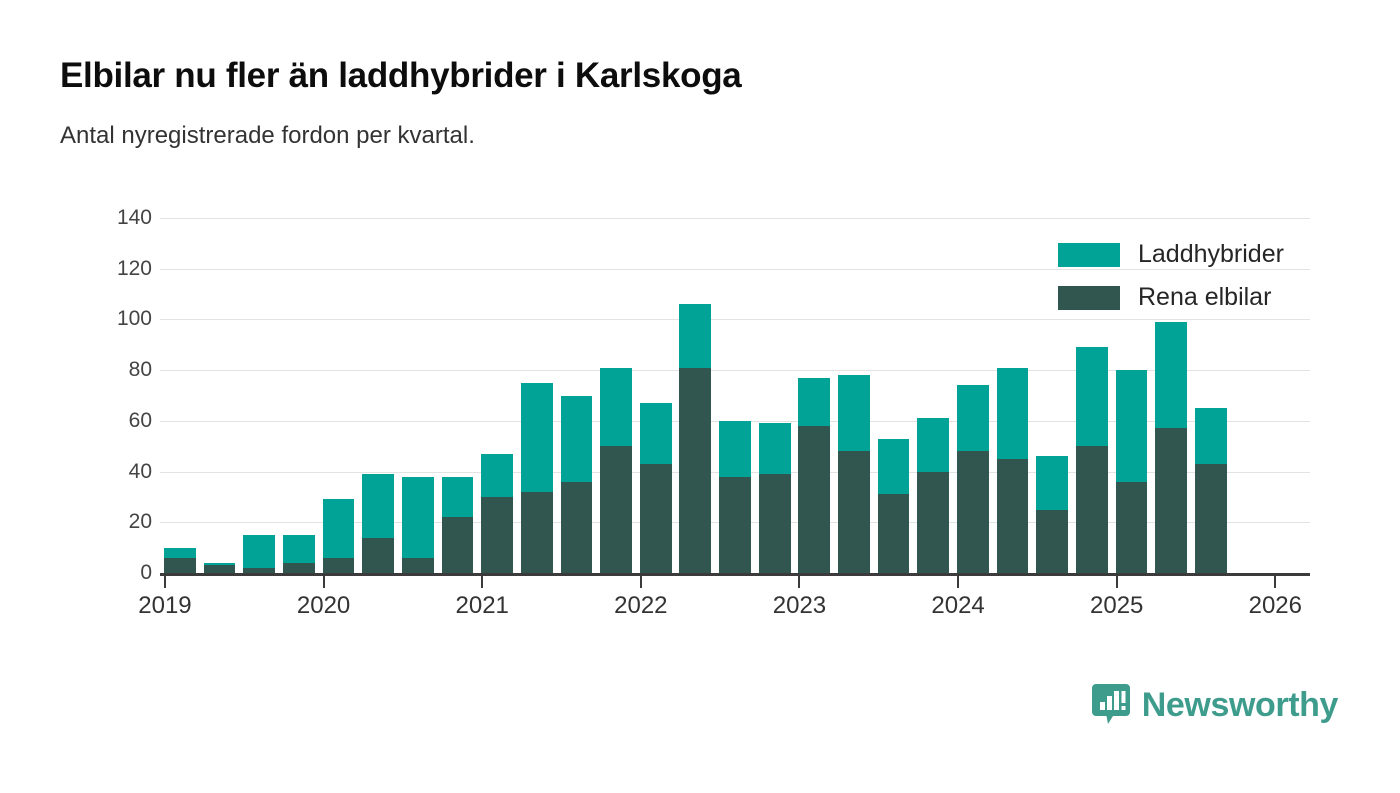 This screenshot has height=793, width=1400. Describe the element at coordinates (735, 574) in the screenshot. I see `x-axis-line` at that location.